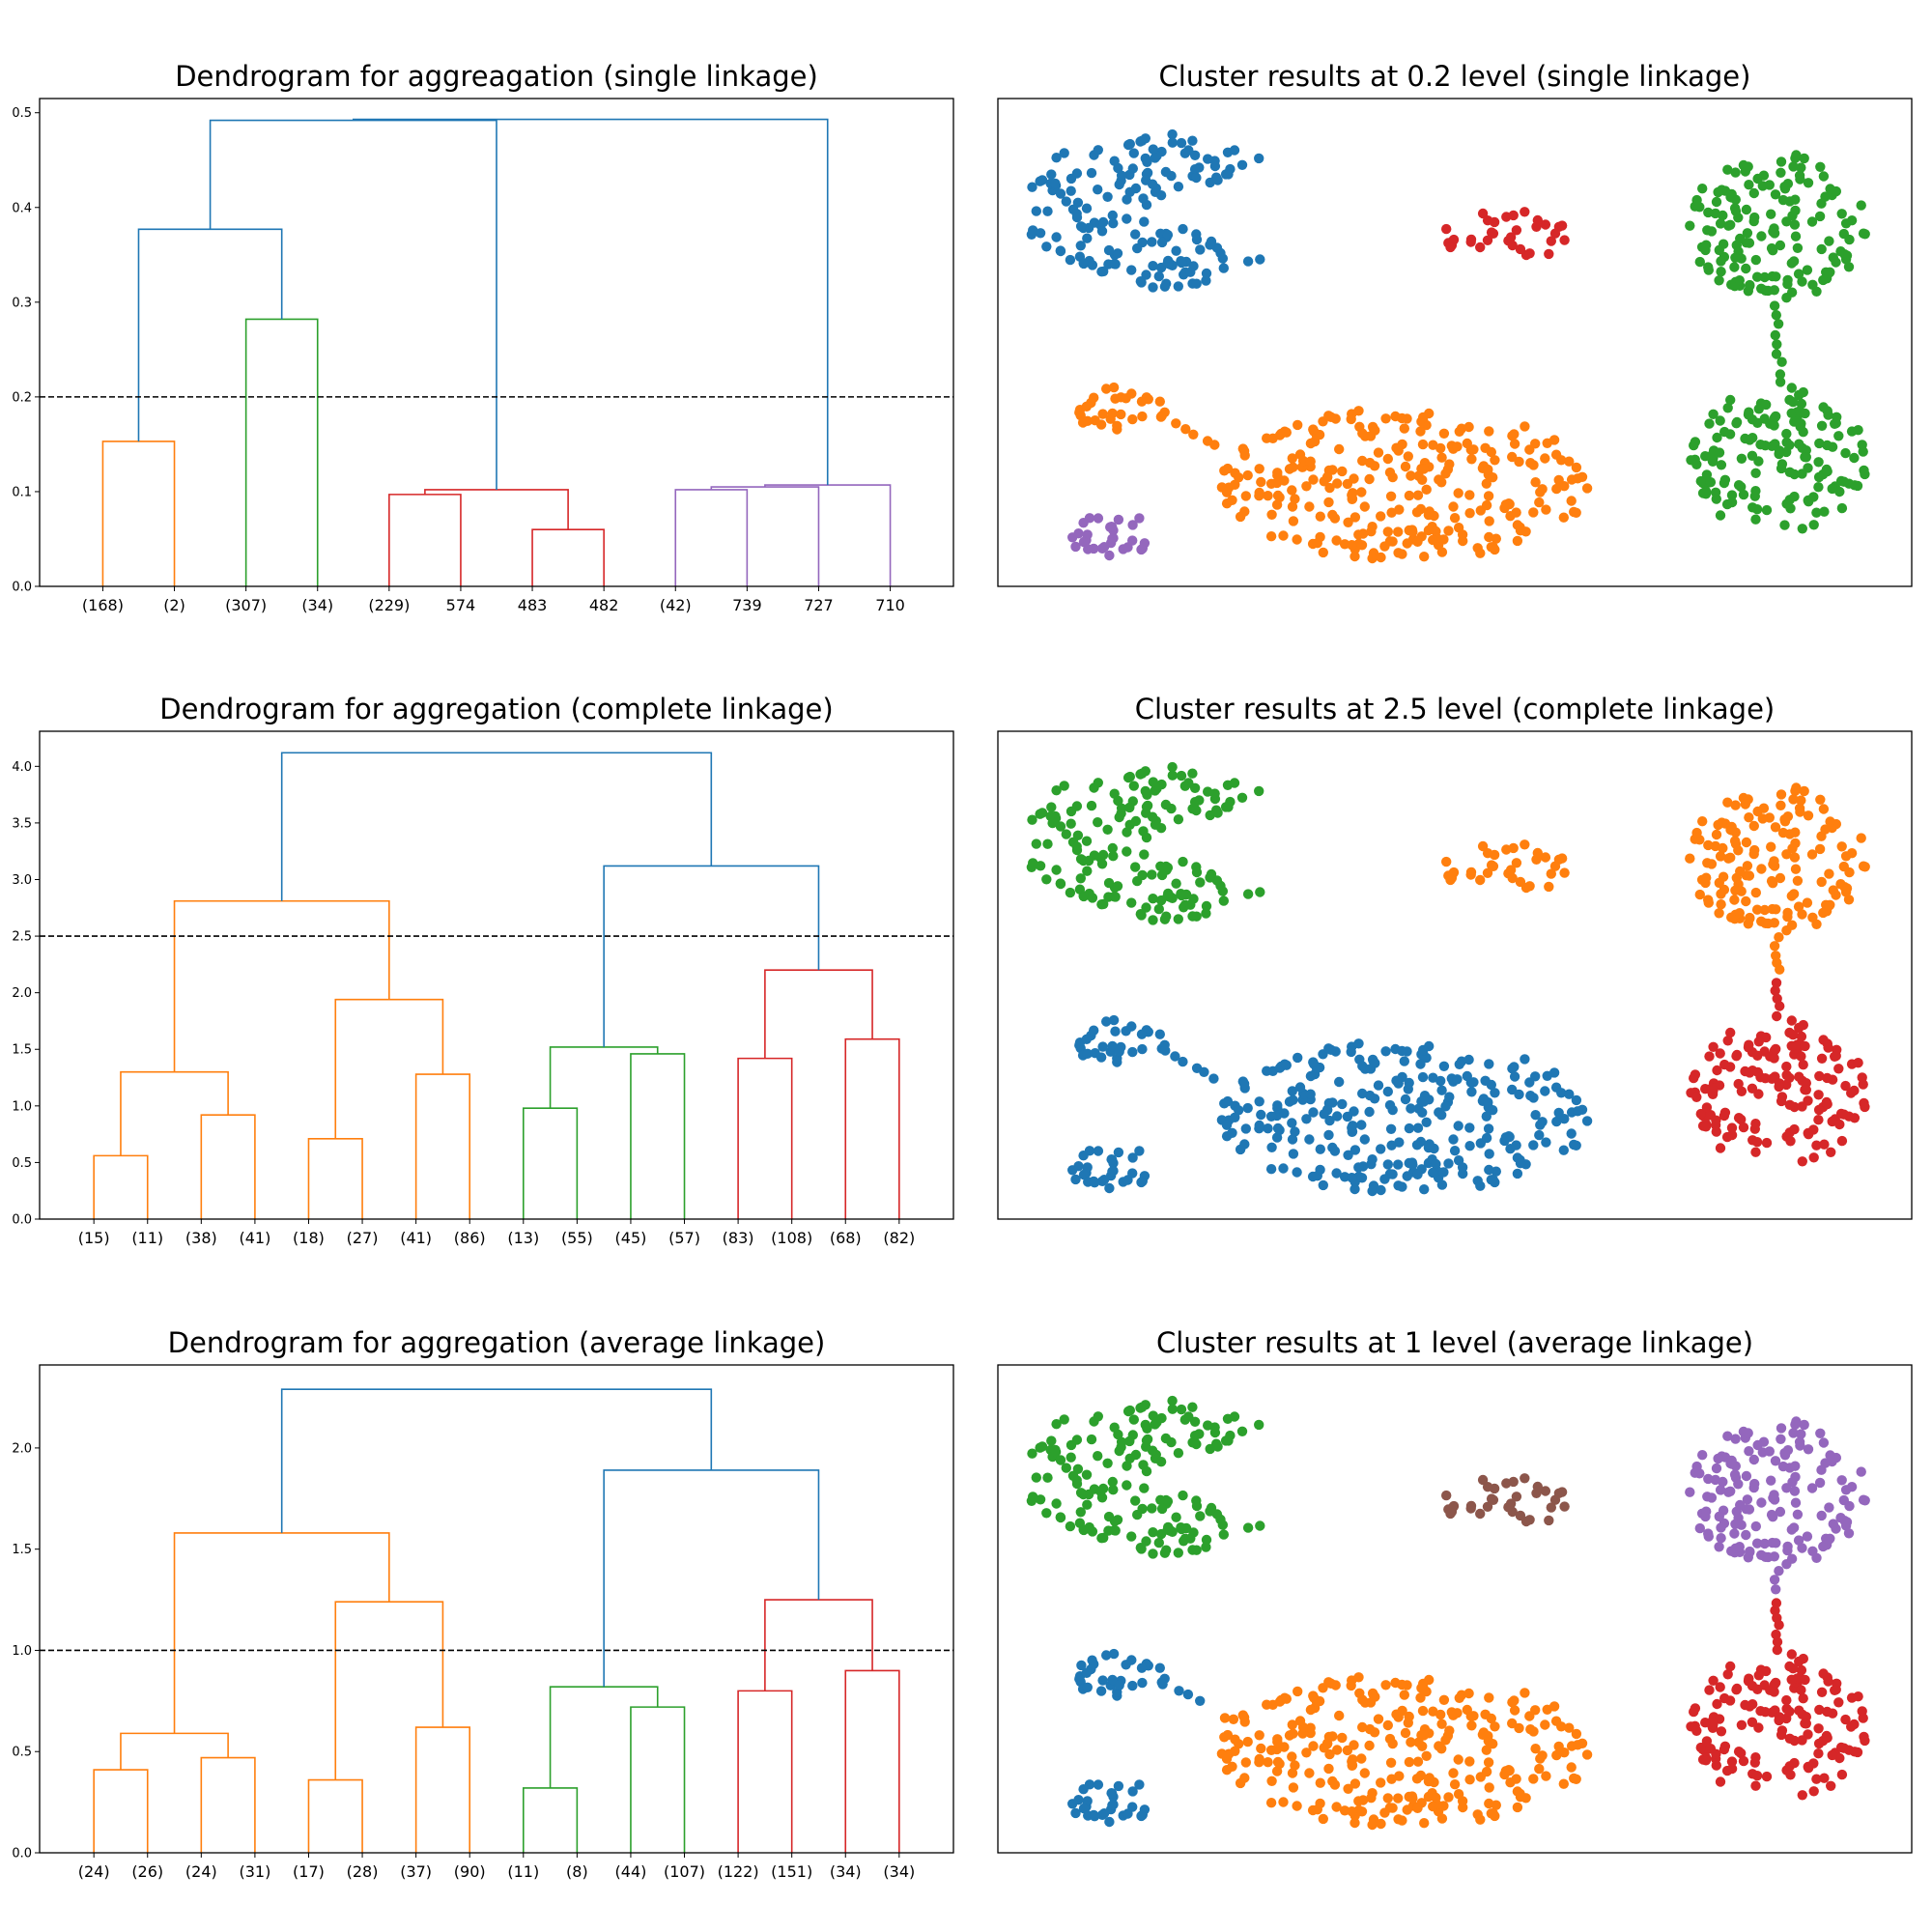 The image size is (1932, 1932). I want to click on leaf-label: (8), so click(577, 1871).